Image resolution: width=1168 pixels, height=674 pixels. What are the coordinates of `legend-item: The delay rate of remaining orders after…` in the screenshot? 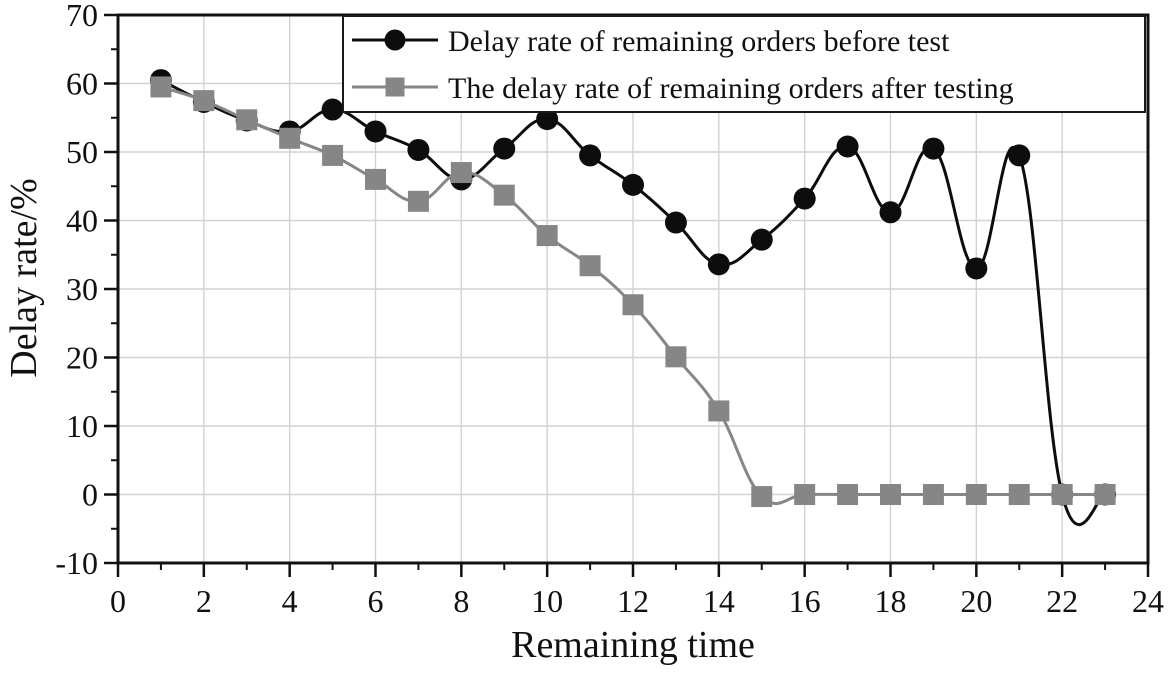 It's located at (683, 88).